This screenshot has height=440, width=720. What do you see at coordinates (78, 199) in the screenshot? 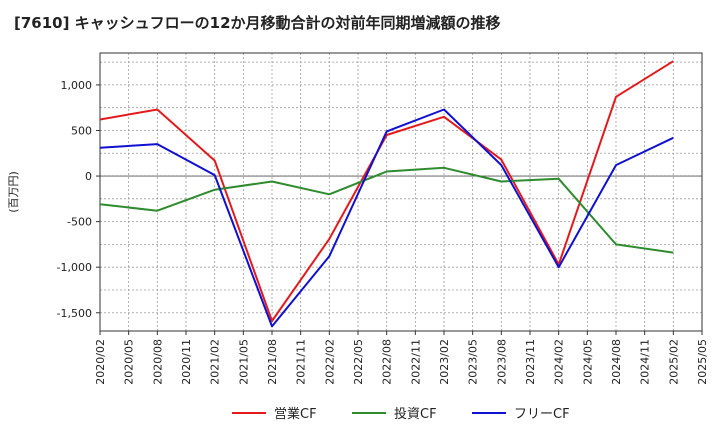
I see `y-tick-labels: 1,000 500 0 -500 -1,000 -1,500` at bounding box center [78, 199].